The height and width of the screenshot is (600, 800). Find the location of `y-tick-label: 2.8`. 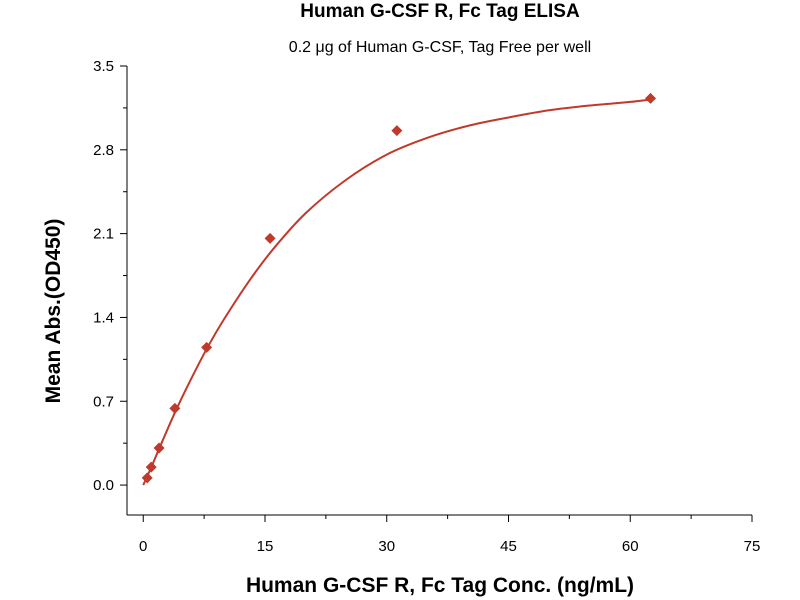

y-tick-label: 2.8 is located at coordinates (103, 150).